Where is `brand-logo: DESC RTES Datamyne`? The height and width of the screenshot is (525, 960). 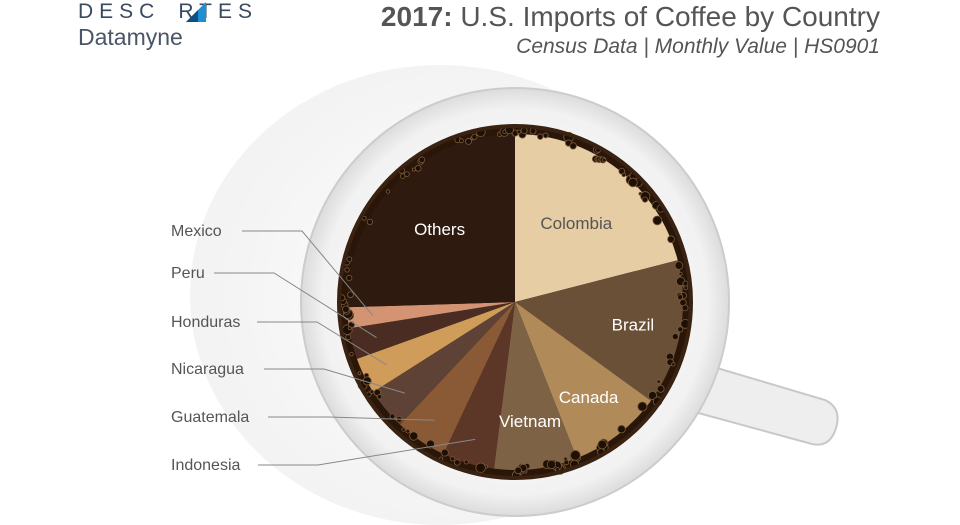 brand-logo: DESC RTES Datamyne is located at coordinates (168, 25).